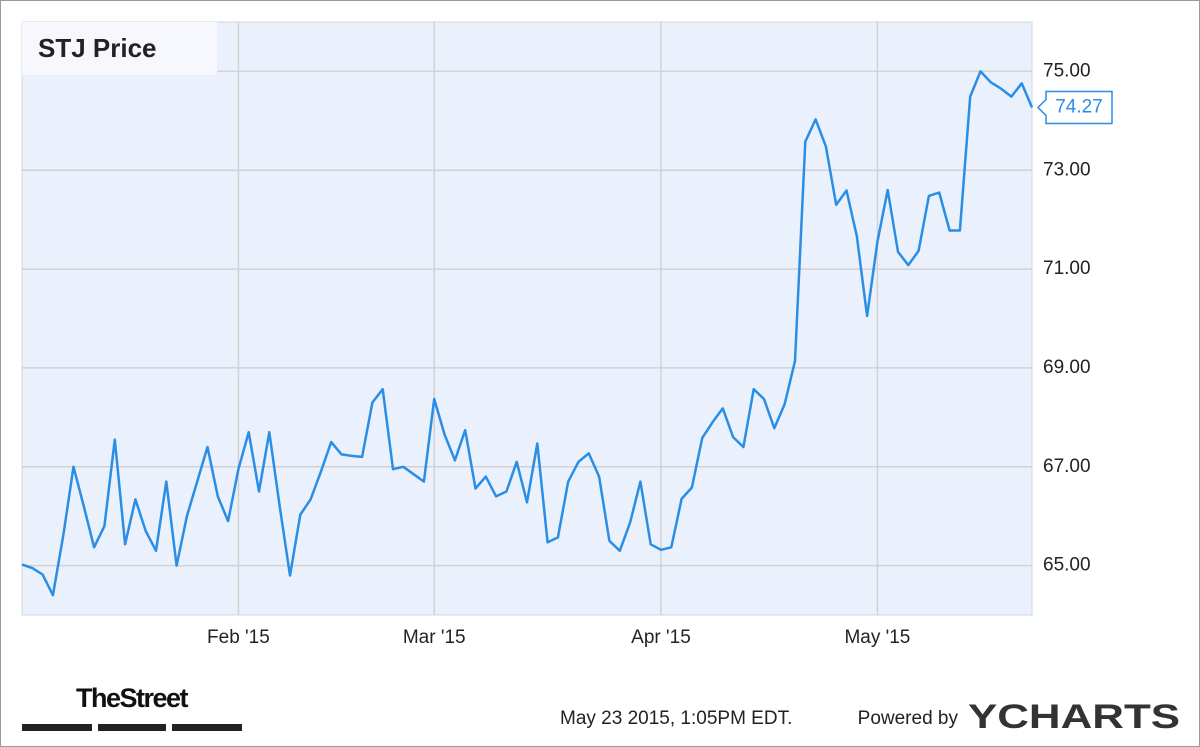  I want to click on y-tick-label: 71.00, so click(1067, 268).